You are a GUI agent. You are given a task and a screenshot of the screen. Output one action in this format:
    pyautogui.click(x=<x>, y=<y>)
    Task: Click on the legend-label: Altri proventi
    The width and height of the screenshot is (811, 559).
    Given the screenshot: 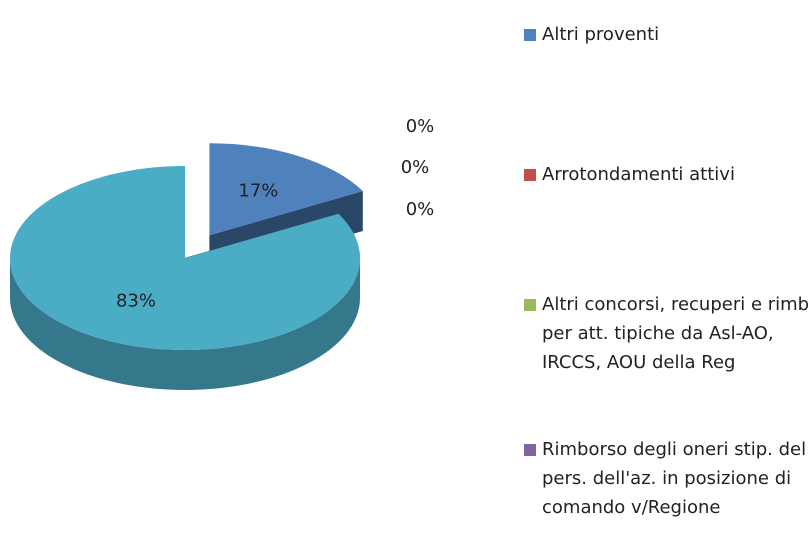 What is the action you would take?
    pyautogui.click(x=601, y=34)
    